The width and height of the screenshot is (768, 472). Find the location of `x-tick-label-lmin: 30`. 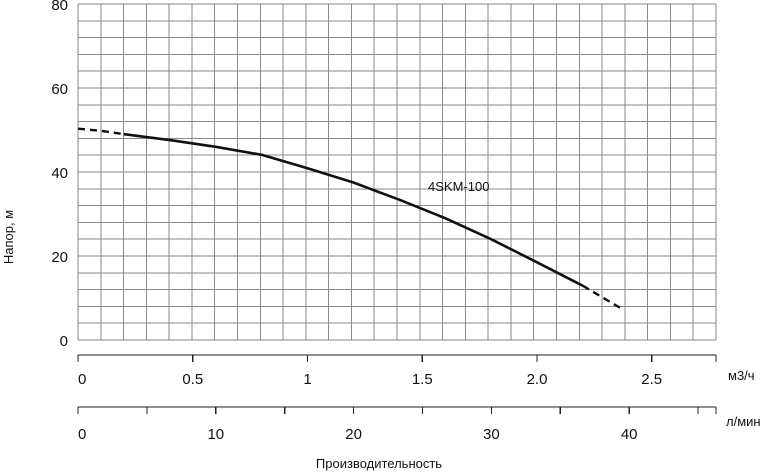

x-tick-label-lmin: 30 is located at coordinates (491, 434).